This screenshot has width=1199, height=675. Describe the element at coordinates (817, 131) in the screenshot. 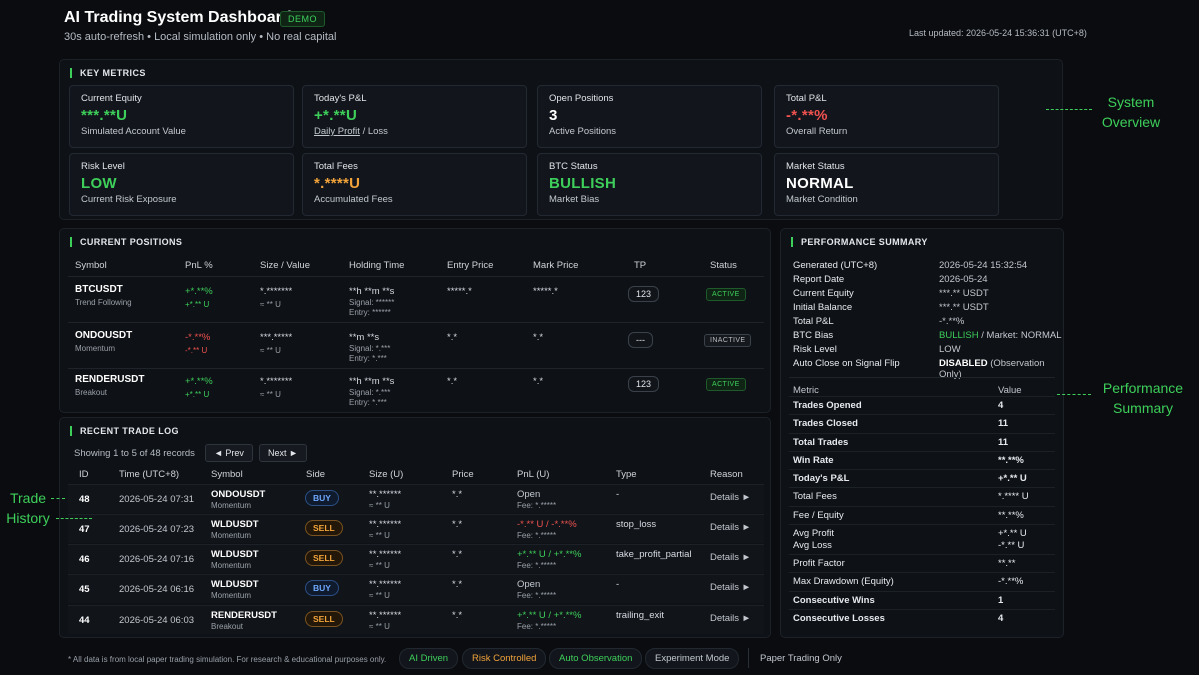

I see `metric-subtext: Overall Return` at that location.